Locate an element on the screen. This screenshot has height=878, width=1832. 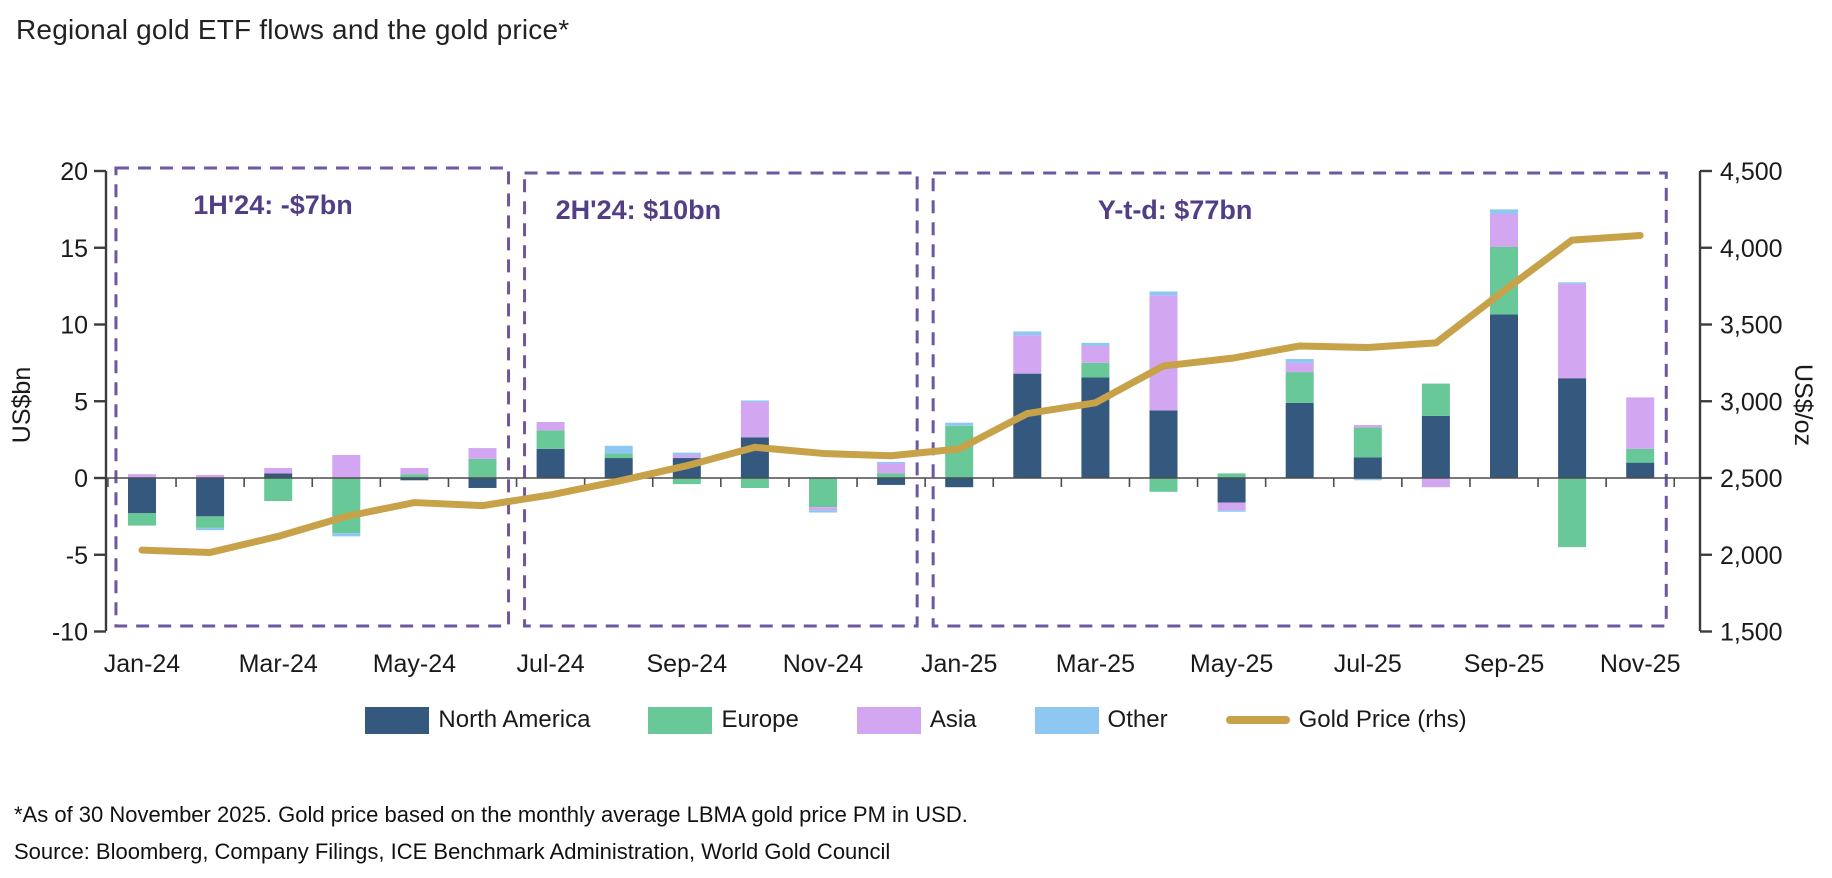
x-axis-label: Sep-24 is located at coordinates (686, 664).